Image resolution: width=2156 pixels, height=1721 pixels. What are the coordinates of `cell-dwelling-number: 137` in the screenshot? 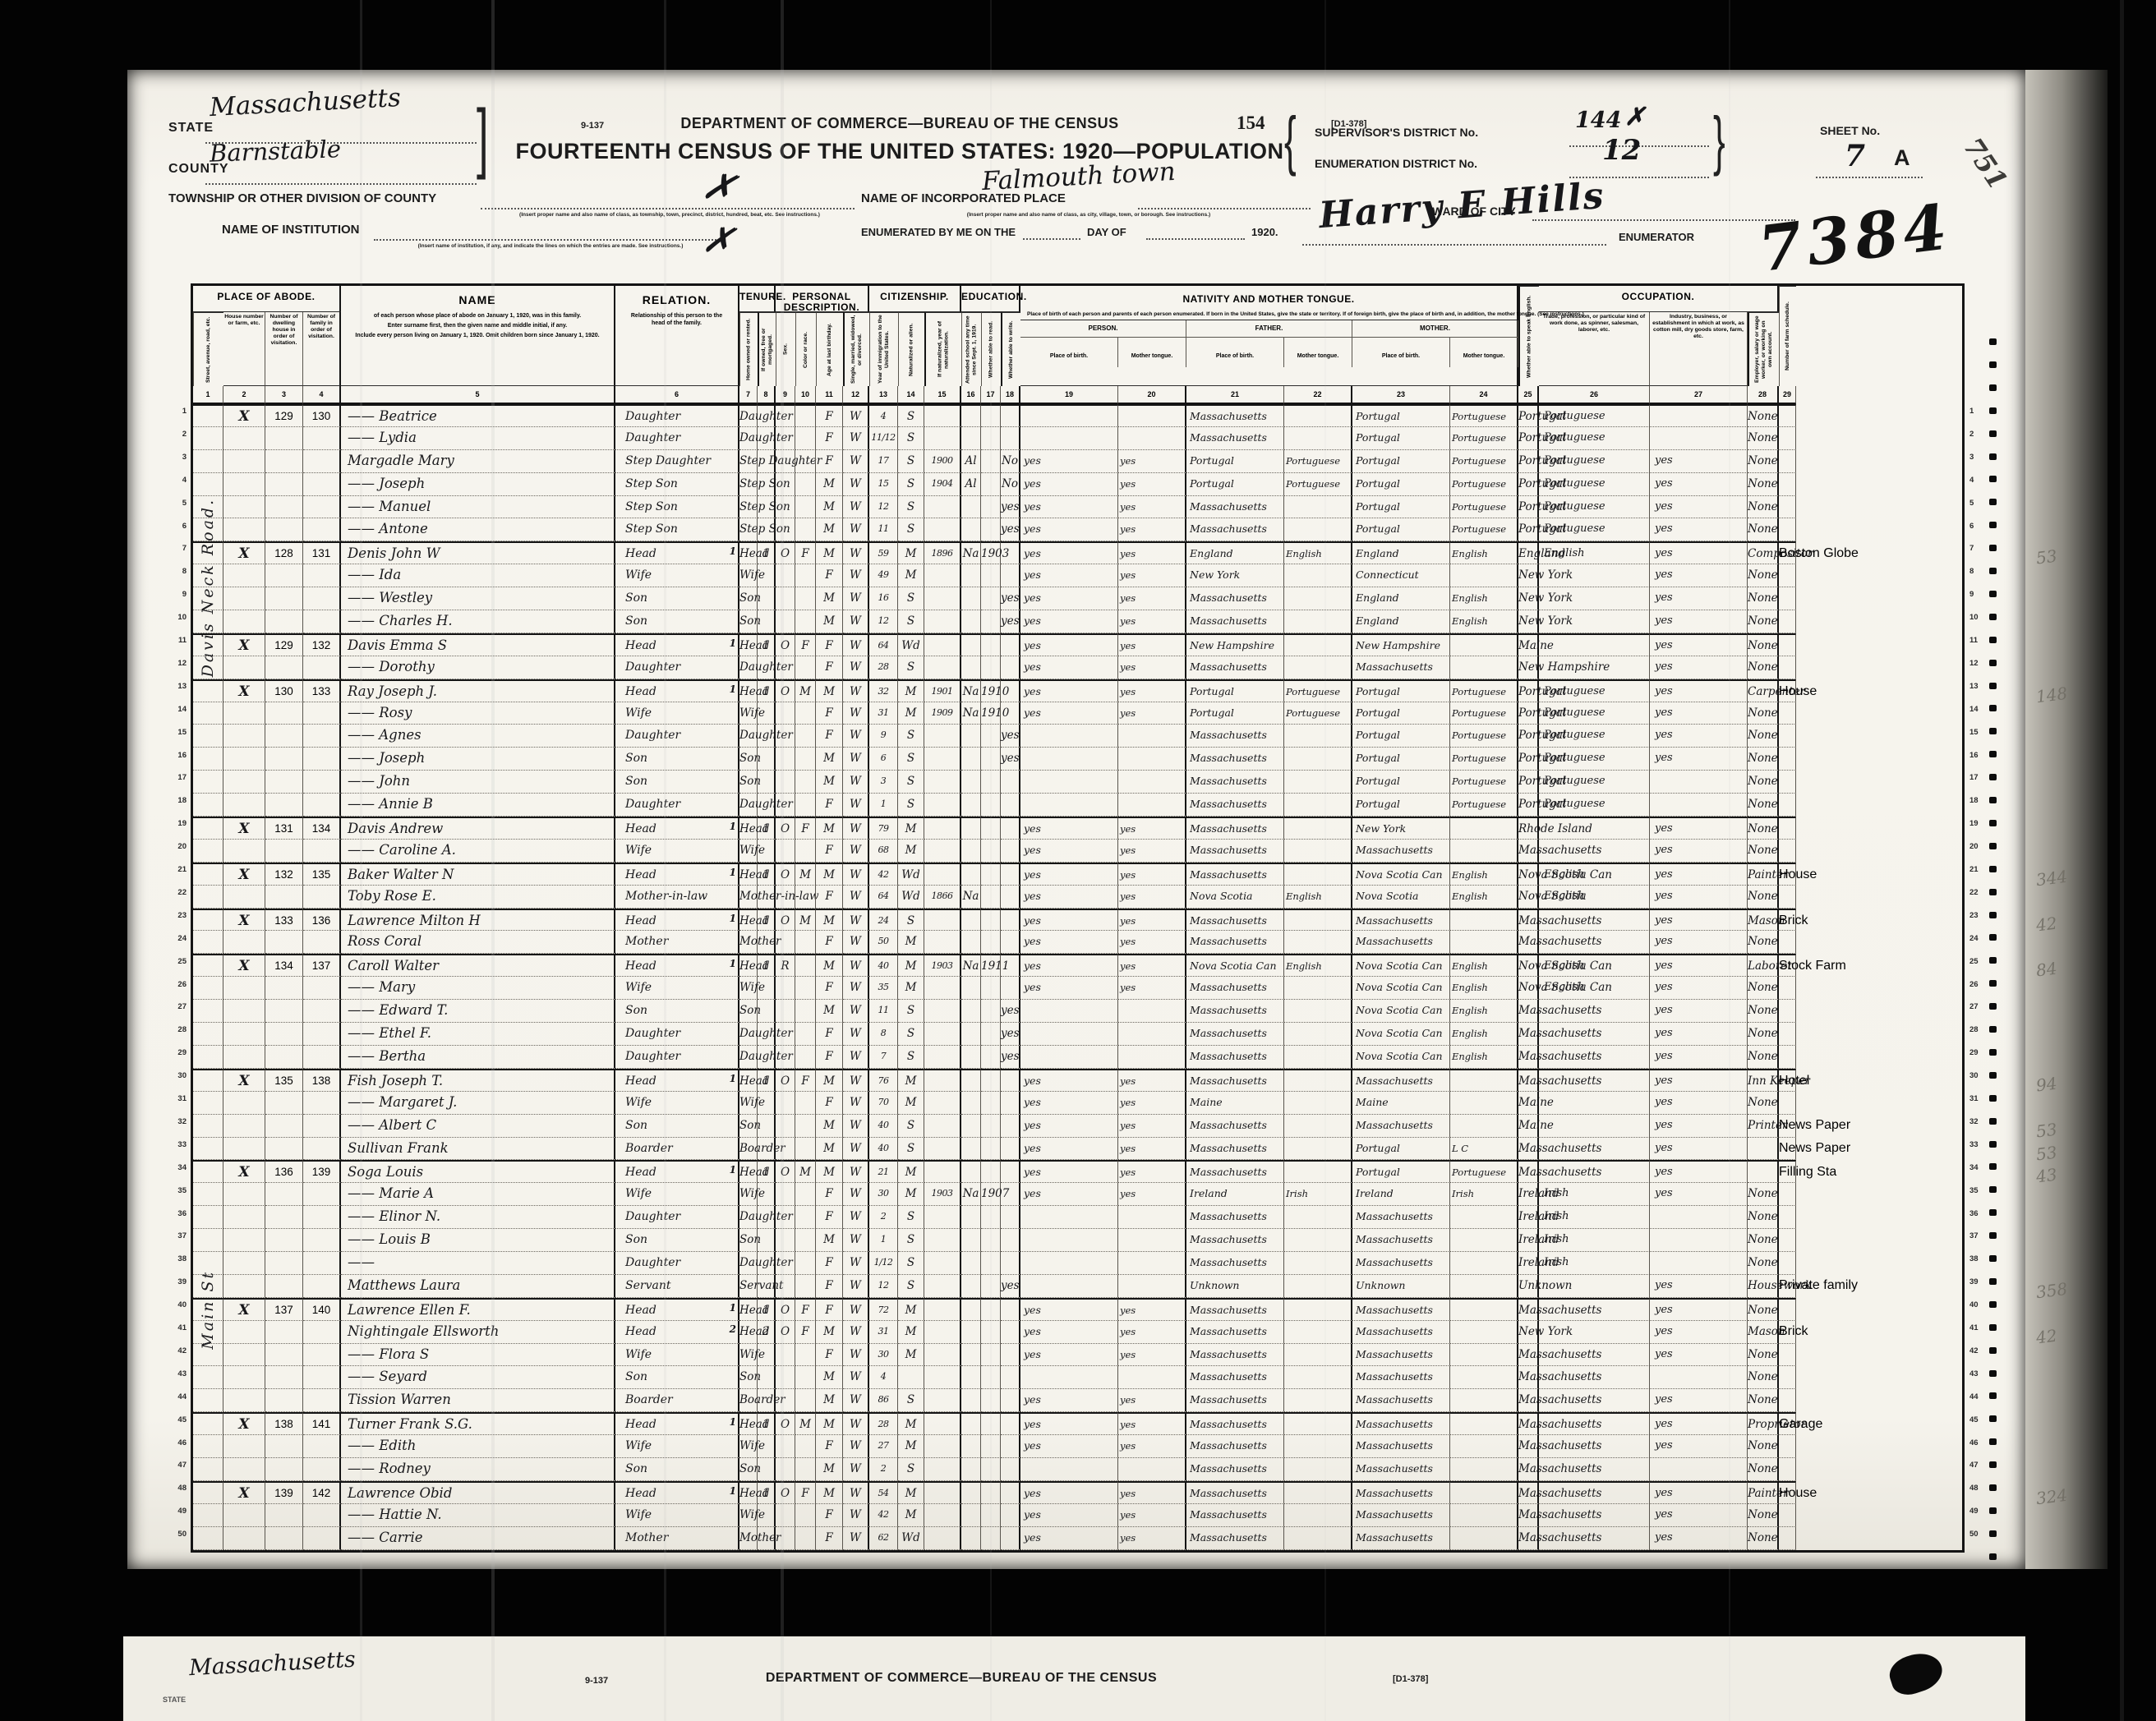 It's located at (284, 1309).